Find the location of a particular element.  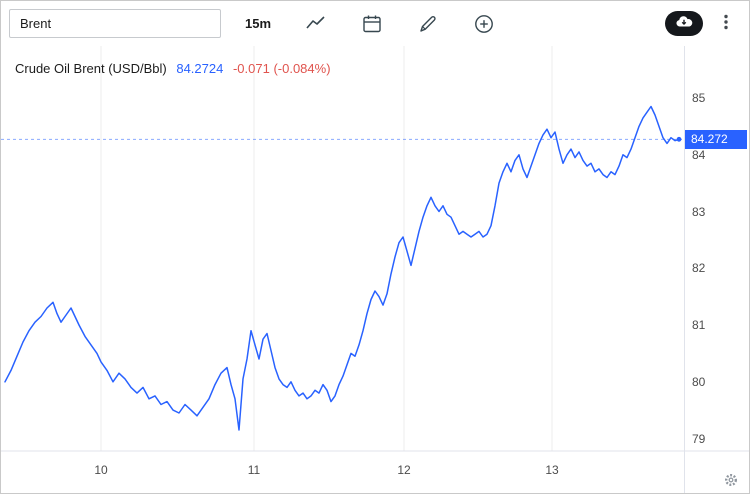

download-button is located at coordinates (684, 23).